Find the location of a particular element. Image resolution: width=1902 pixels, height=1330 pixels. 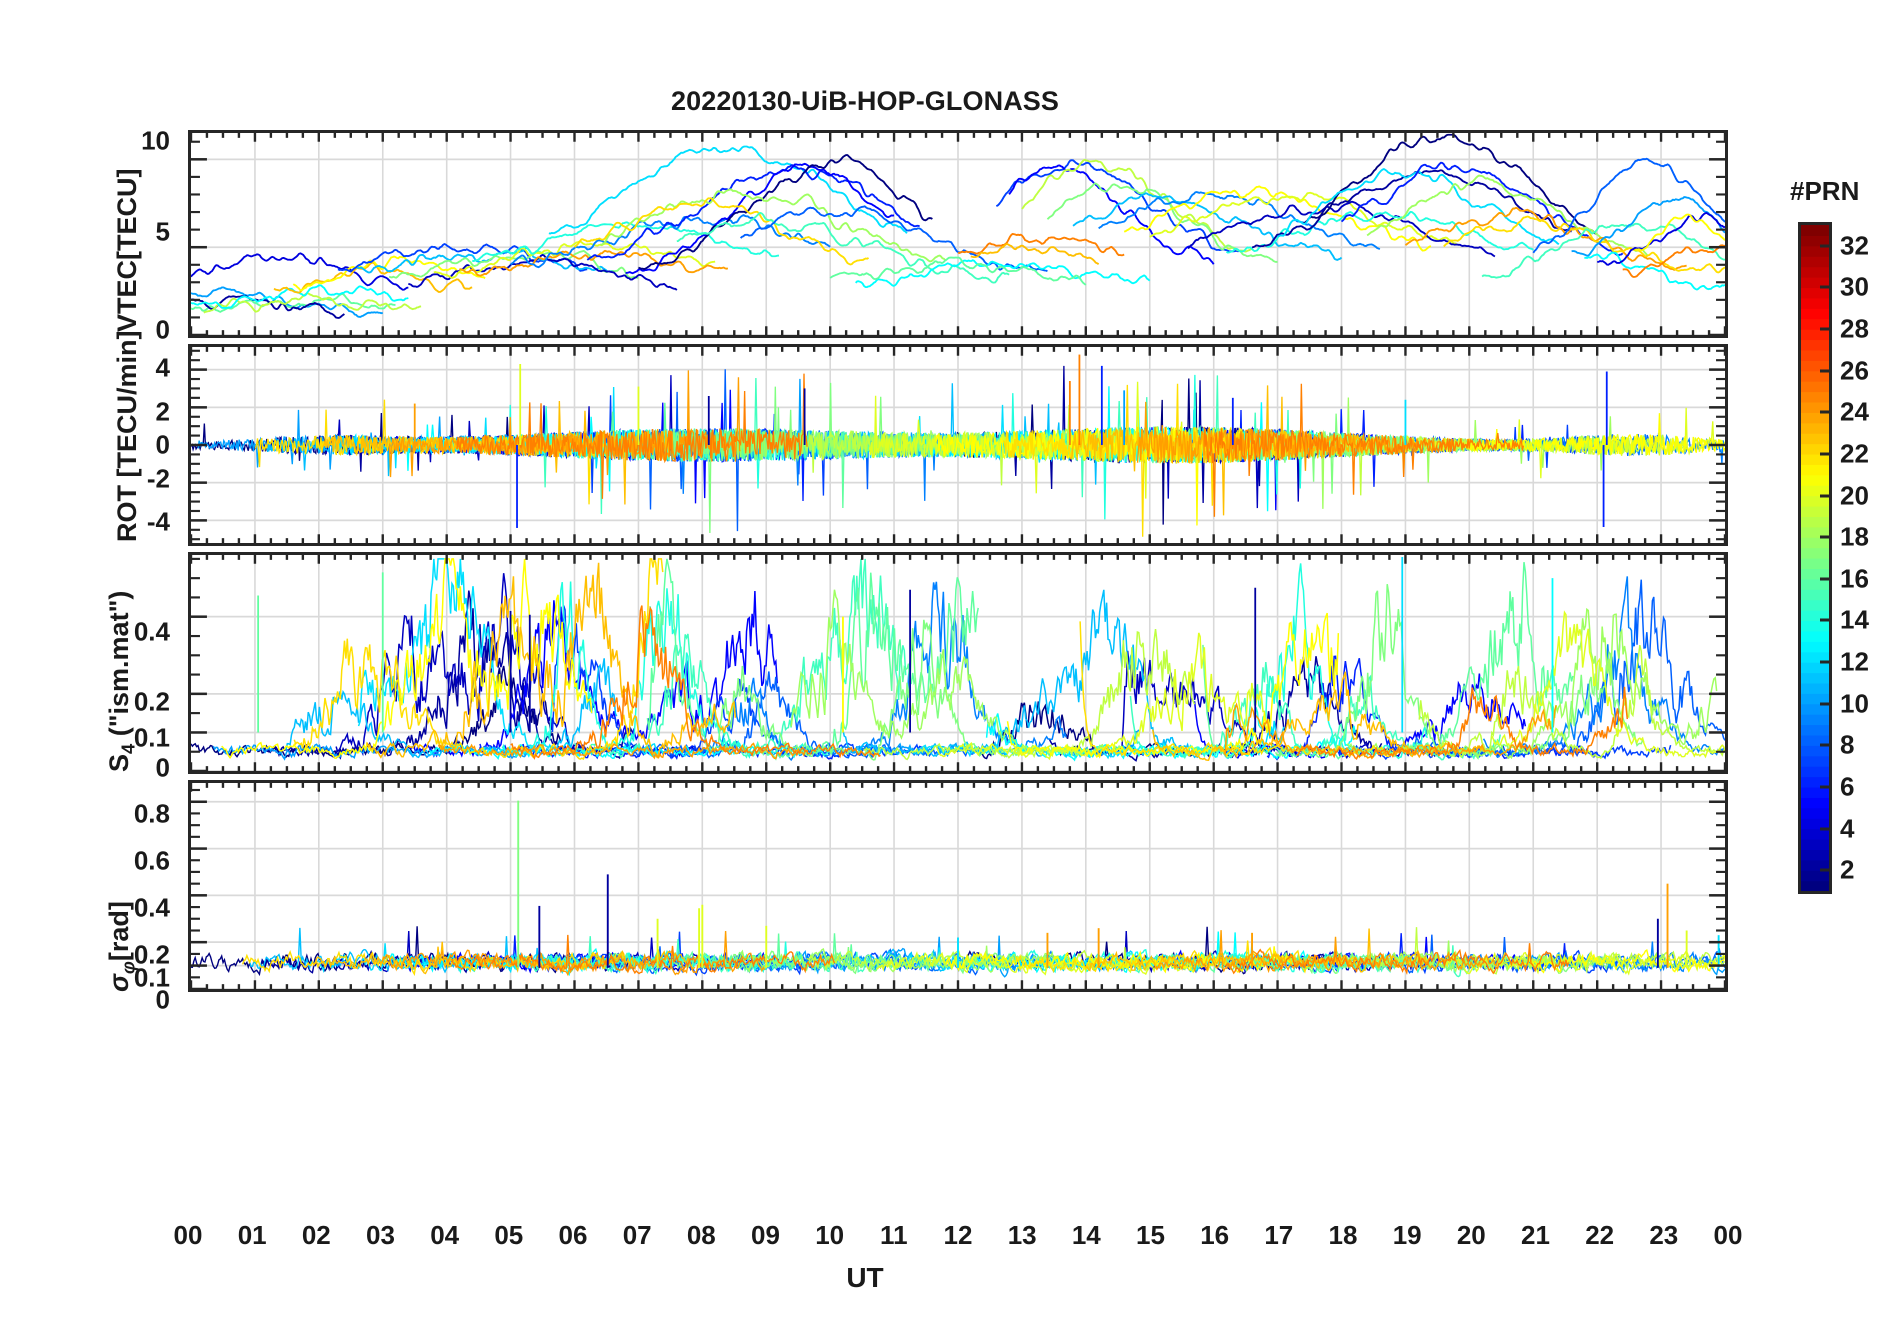

x-tick-18: 18 is located at coordinates (1343, 1235).